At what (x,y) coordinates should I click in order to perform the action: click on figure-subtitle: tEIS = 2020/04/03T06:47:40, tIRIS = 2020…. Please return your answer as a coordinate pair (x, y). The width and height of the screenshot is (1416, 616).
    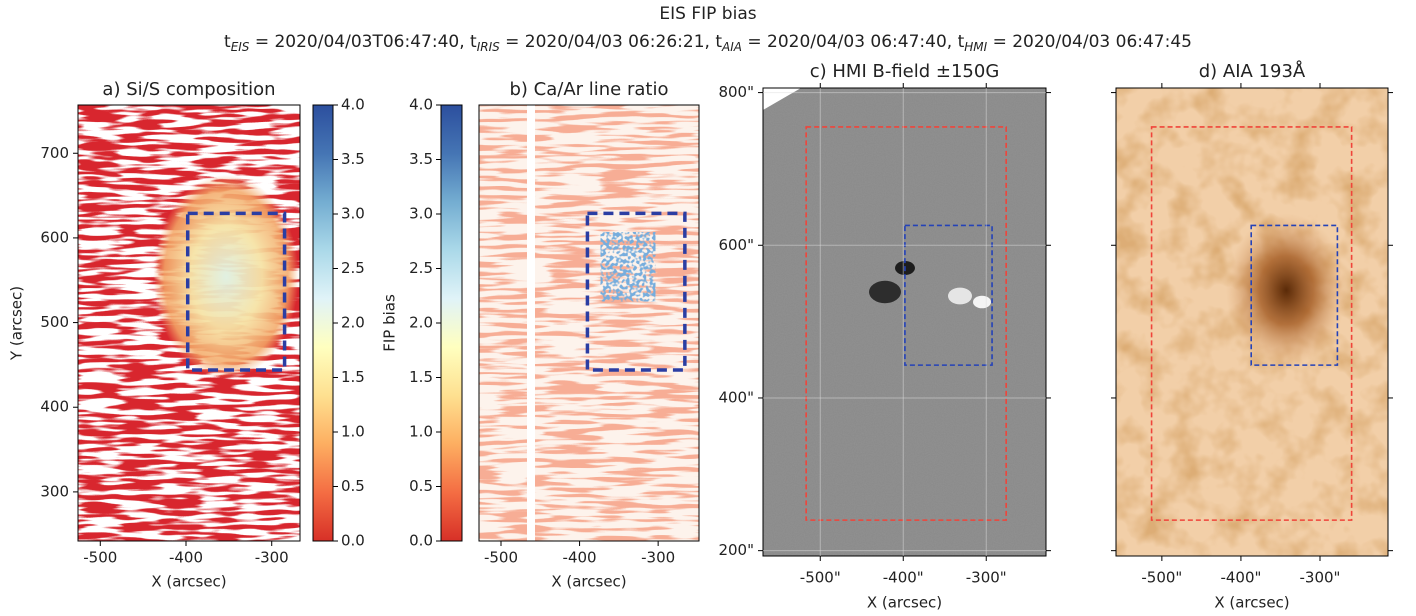
    Looking at the image, I should click on (708, 43).